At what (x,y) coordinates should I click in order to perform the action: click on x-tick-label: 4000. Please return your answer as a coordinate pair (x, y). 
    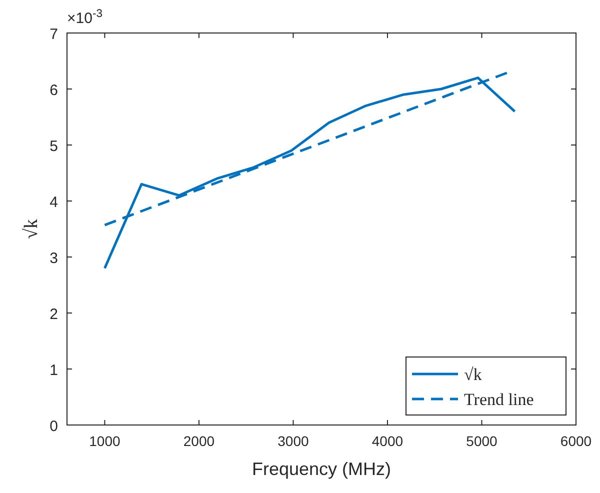
    Looking at the image, I should click on (388, 441).